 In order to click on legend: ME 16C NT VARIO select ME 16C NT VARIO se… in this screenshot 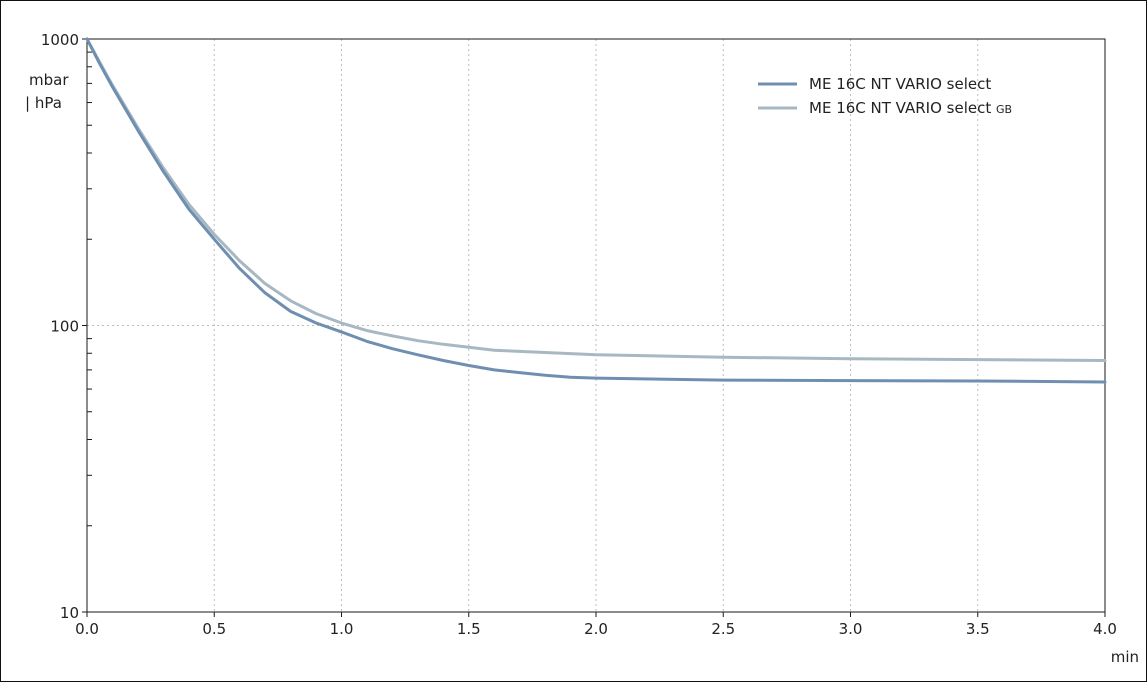, I will do `click(885, 96)`.